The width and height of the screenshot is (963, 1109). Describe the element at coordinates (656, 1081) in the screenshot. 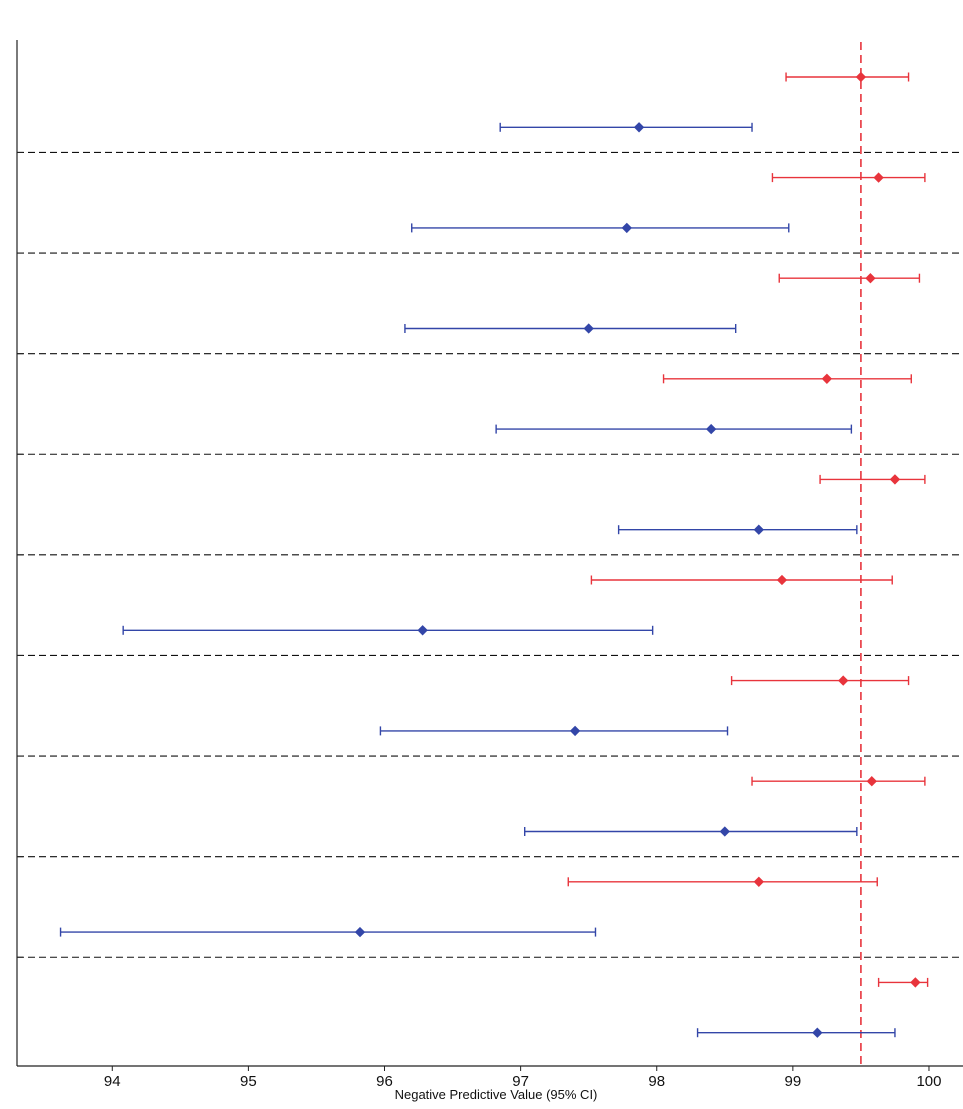

I see `x-tick-label: 98` at that location.